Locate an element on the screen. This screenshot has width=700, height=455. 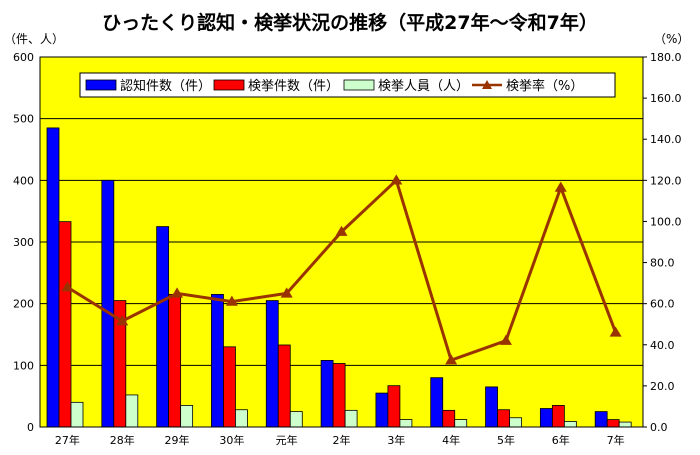
right-tick-label: 60.0 is located at coordinates (662, 304).